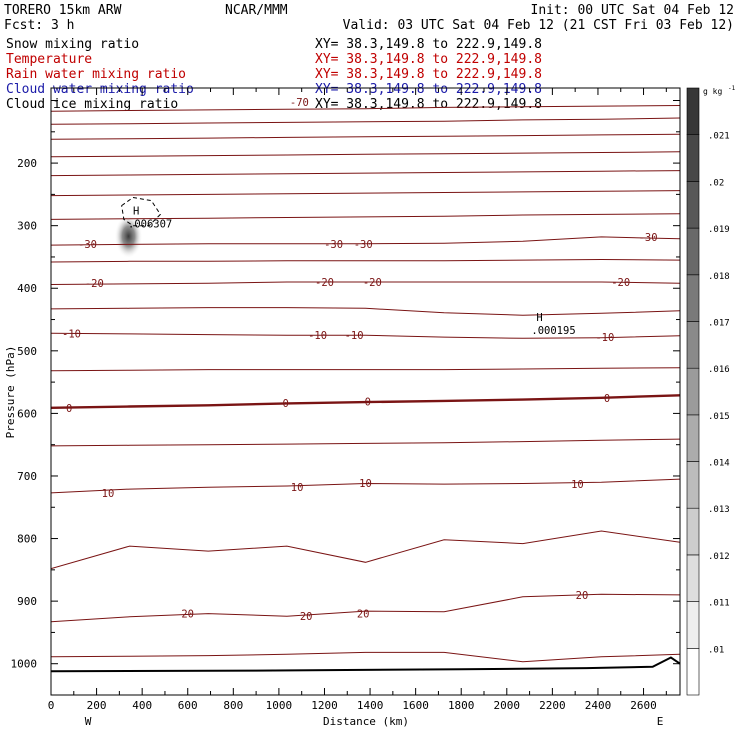  Describe the element at coordinates (256, 10) in the screenshot. I see `org-title: NCAR/MMM` at that location.